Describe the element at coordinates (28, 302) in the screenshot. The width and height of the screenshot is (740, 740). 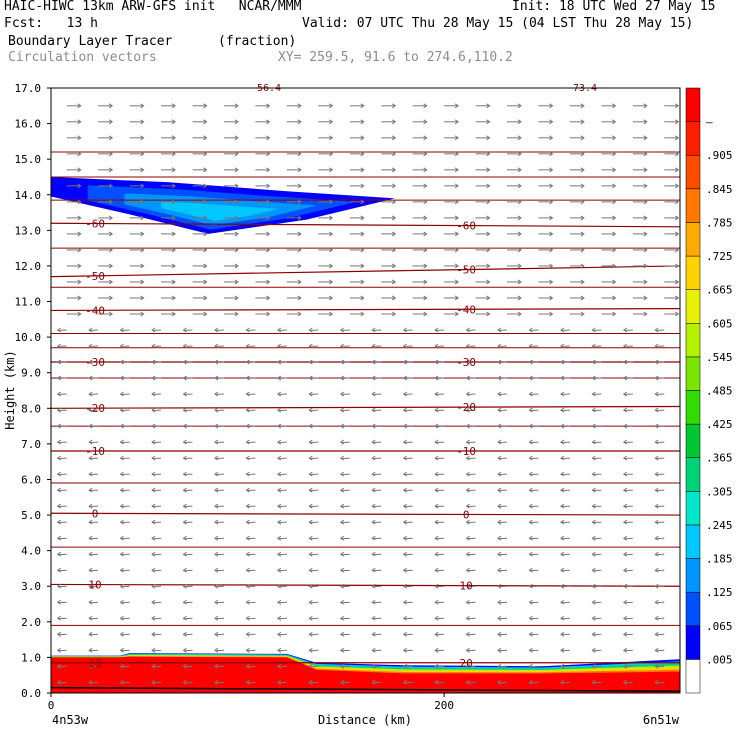
I see `y-tick-label: 11.0` at that location.